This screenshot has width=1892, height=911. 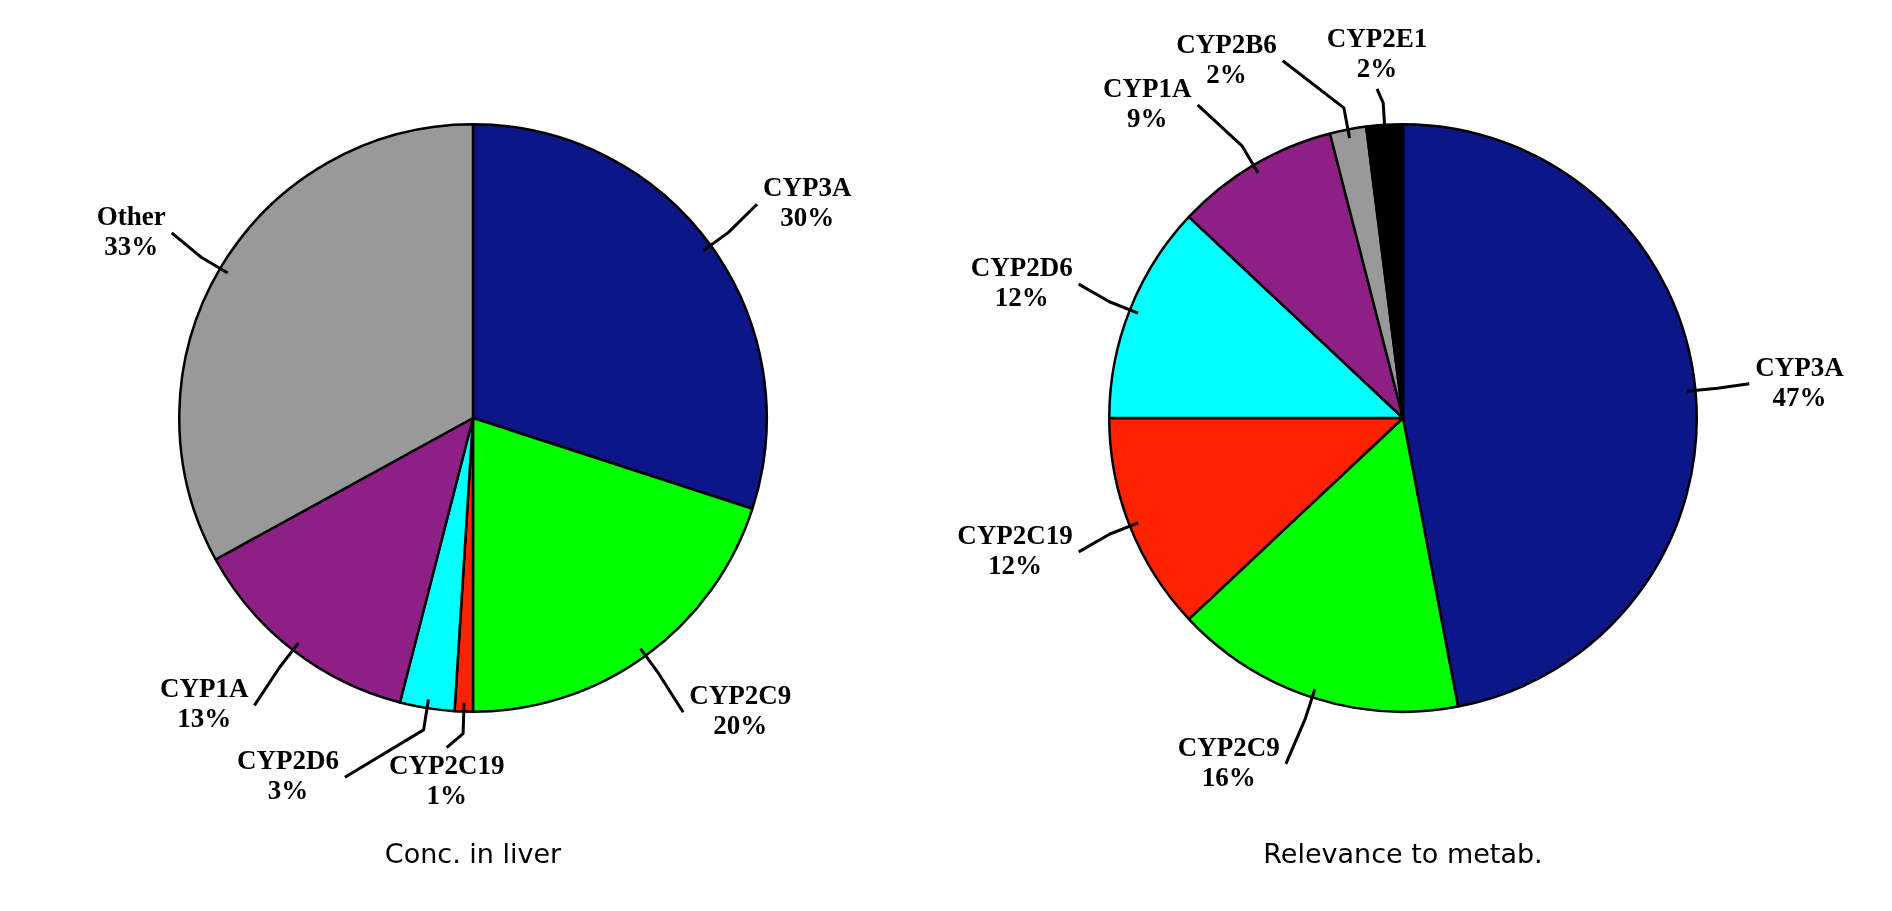 I want to click on data-label: 30%, so click(x=807, y=217).